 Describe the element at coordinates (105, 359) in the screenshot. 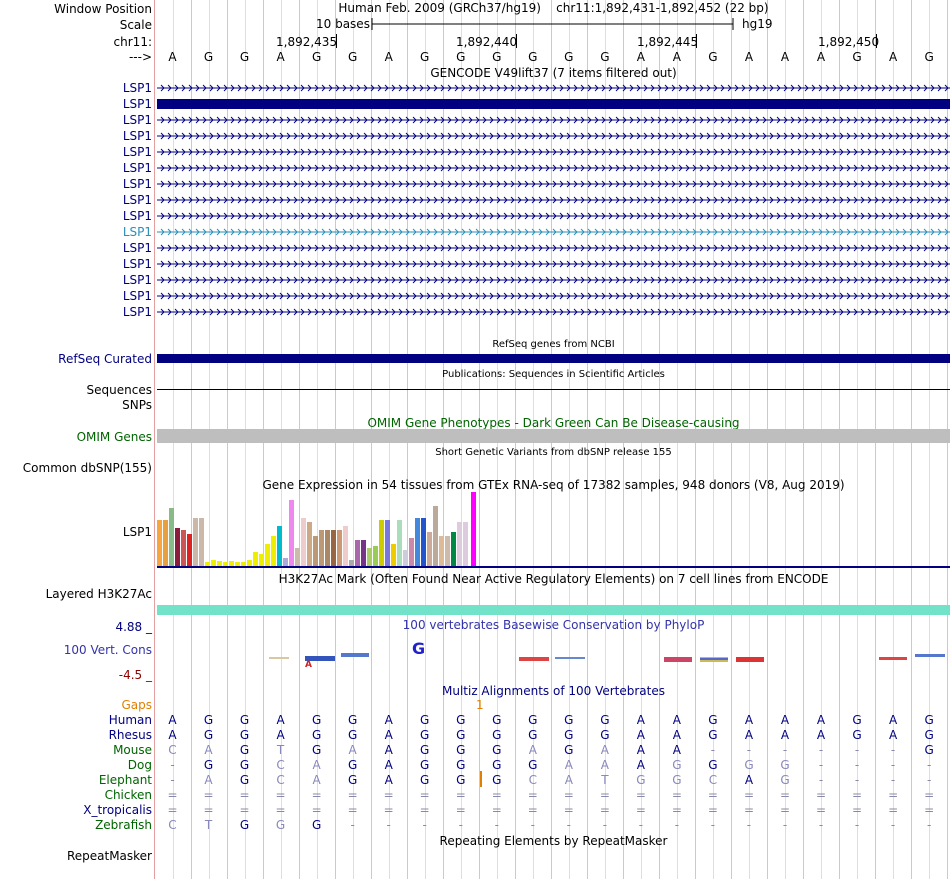

I see `refseq-track-label: RefSeq Curated` at that location.